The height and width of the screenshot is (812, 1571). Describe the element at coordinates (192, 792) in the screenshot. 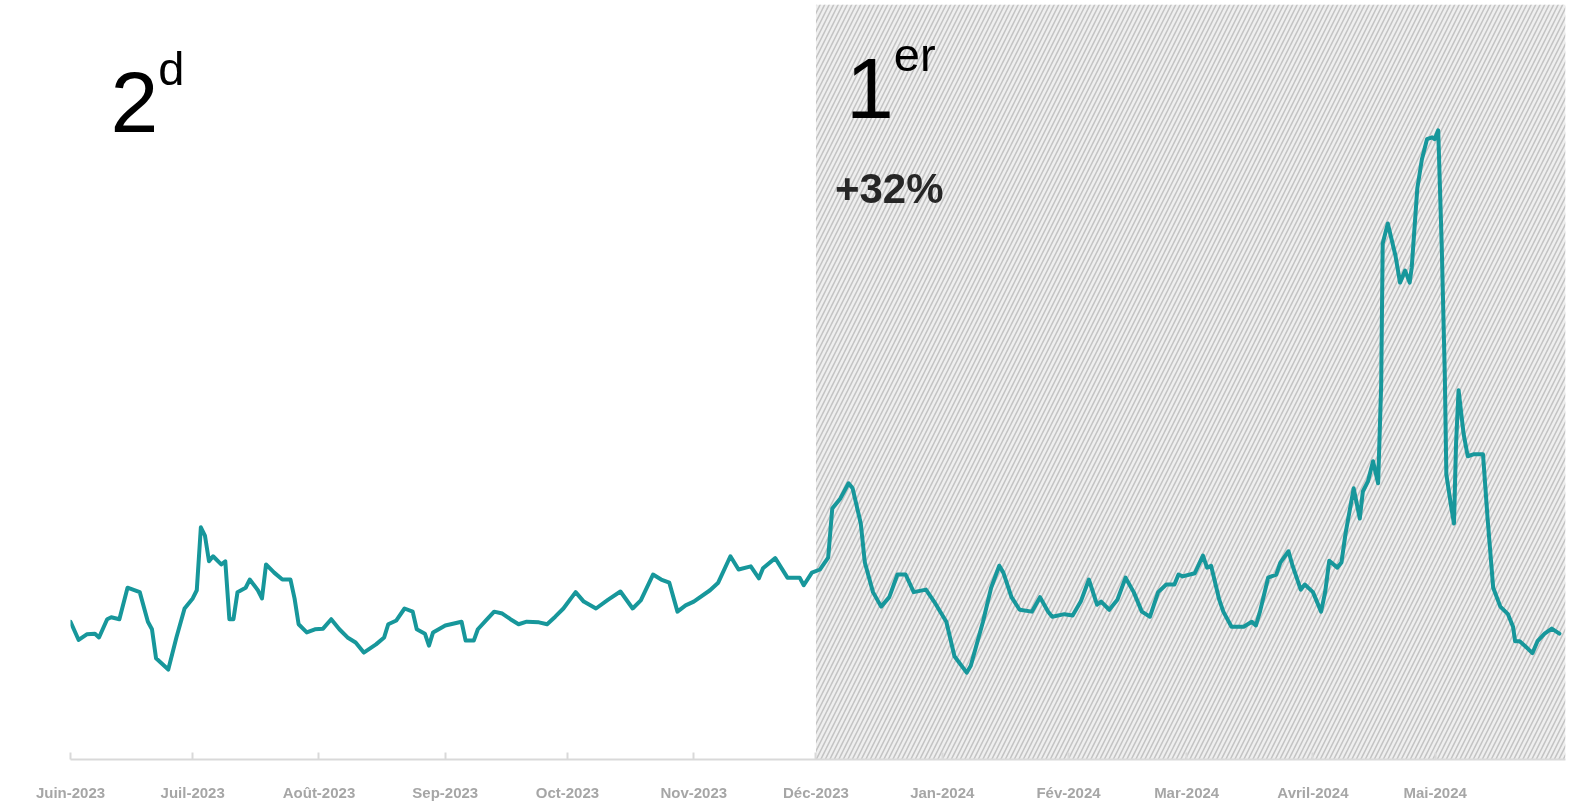

I see `x-tick-label: Juil-2023` at that location.